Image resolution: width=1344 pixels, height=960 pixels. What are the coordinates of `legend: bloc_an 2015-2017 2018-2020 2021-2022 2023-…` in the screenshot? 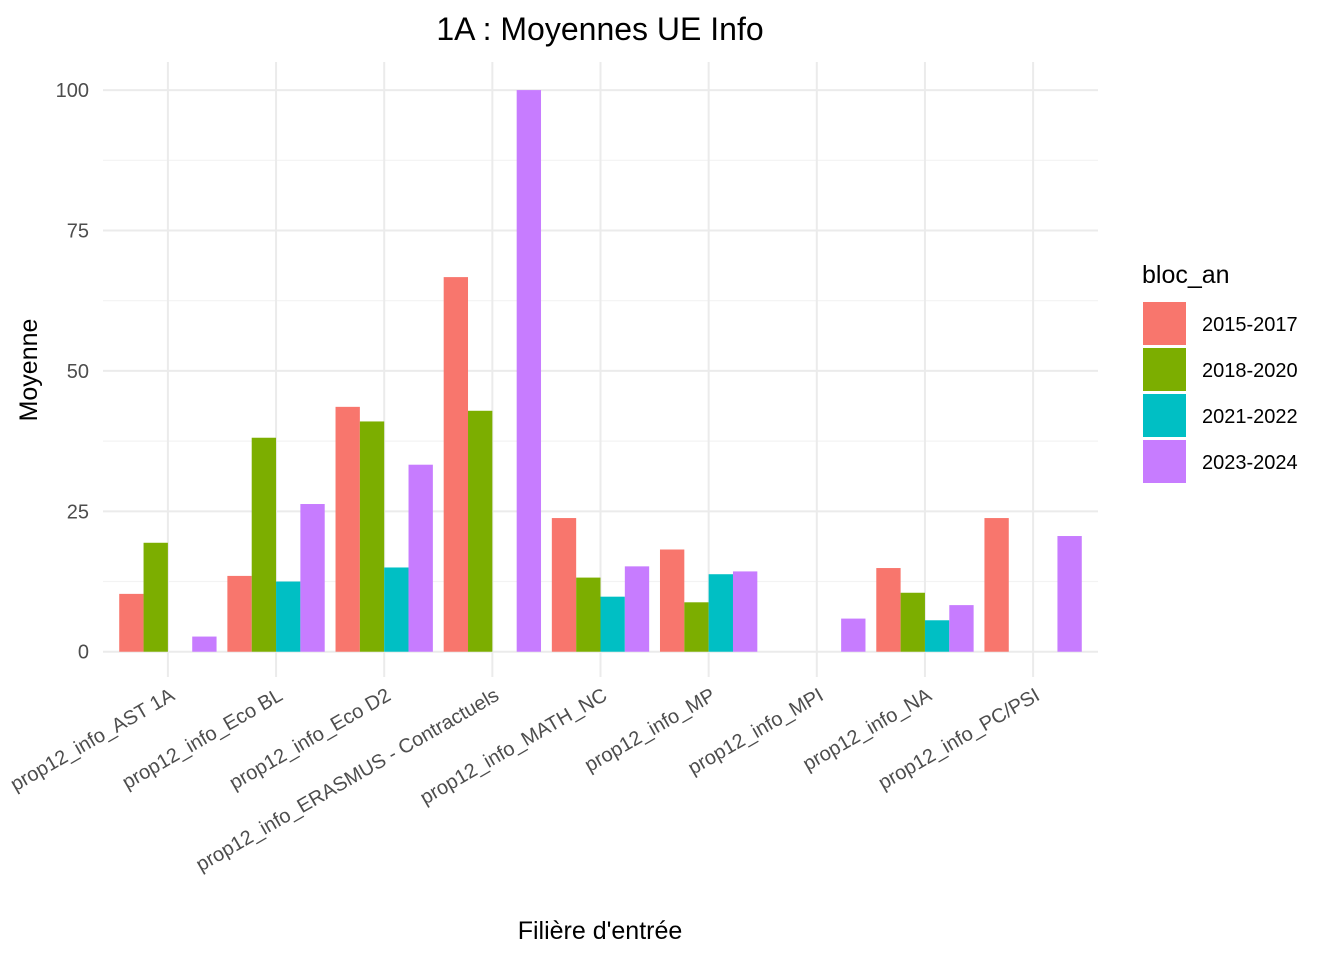 It's located at (1220, 372).